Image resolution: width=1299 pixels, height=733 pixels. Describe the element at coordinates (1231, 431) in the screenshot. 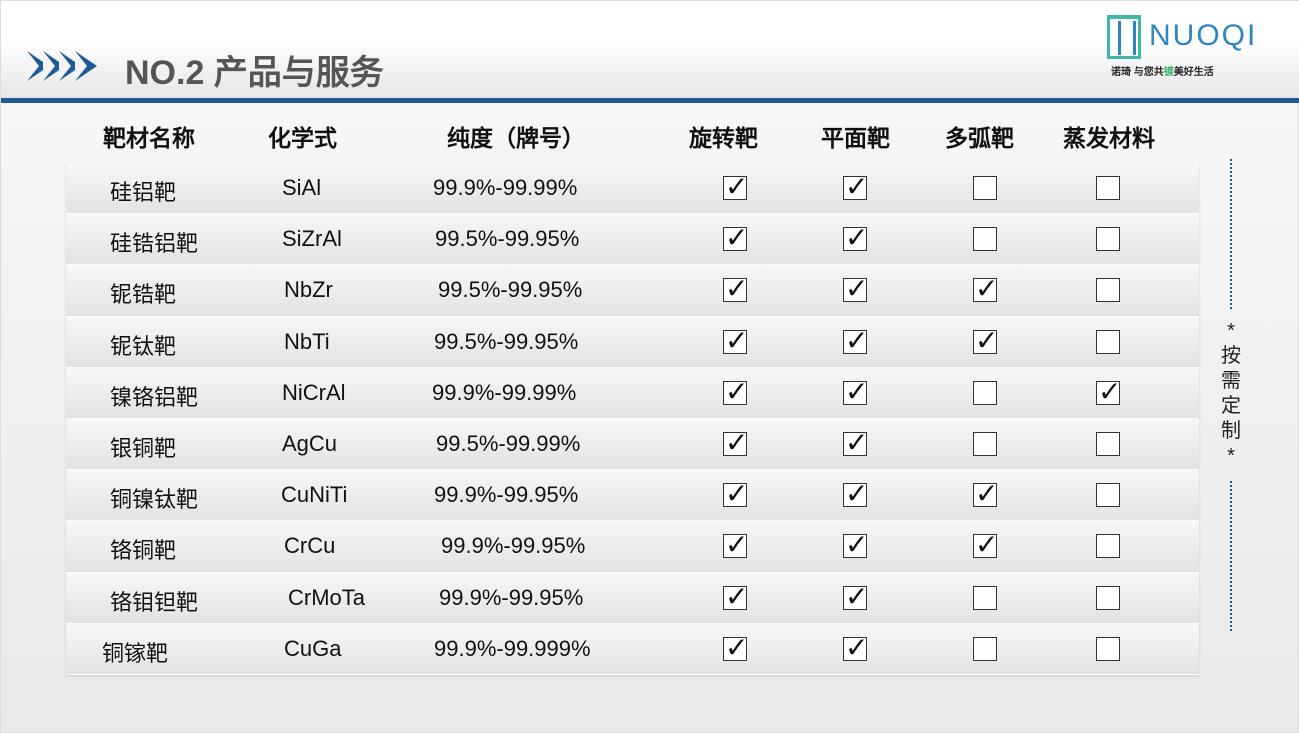

I see `side-note-char: 制` at that location.